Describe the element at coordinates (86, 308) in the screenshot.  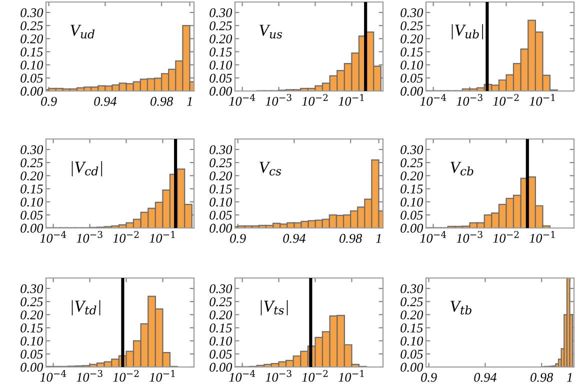
I see `text: |V$_{td}$|` at that location.